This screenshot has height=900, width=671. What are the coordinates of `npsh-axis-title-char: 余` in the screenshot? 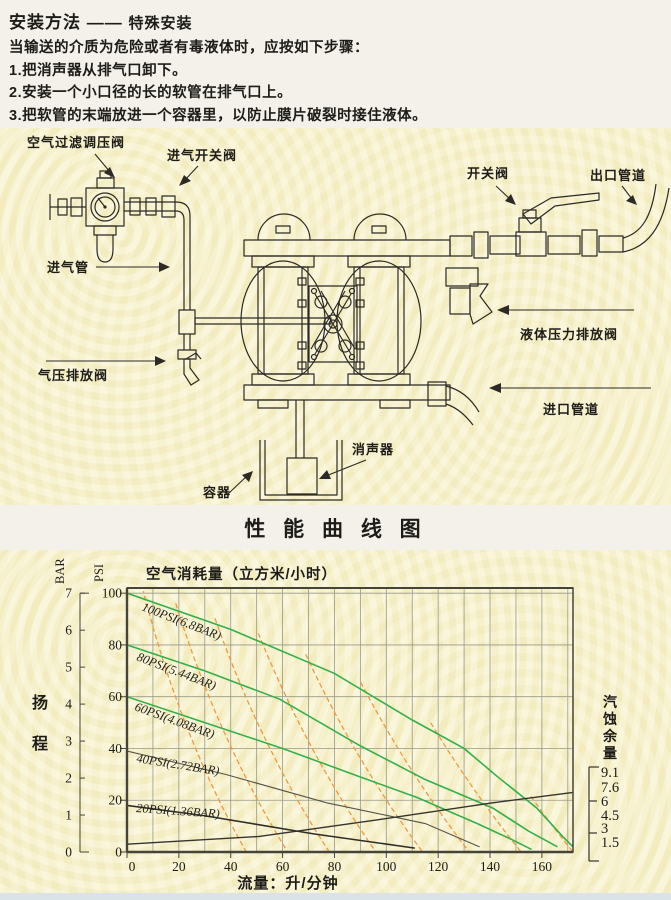 It's located at (610, 736).